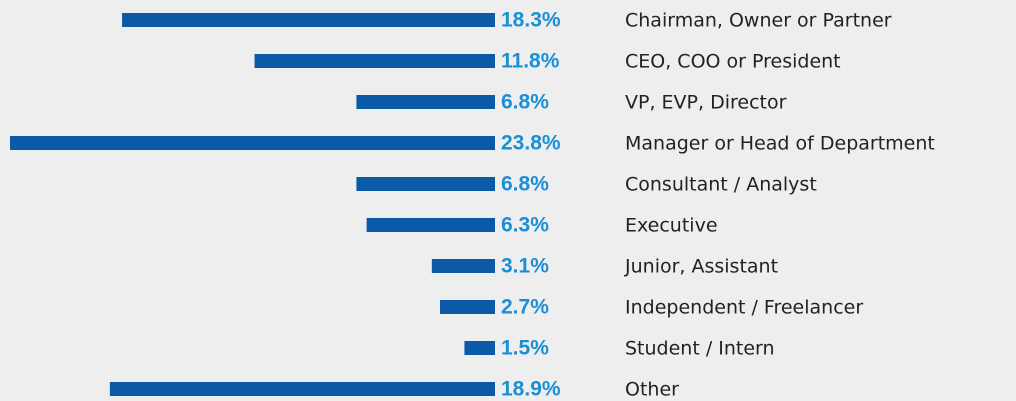 This screenshot has height=401, width=1016. Describe the element at coordinates (525, 266) in the screenshot. I see `value-label: 3.1%` at that location.